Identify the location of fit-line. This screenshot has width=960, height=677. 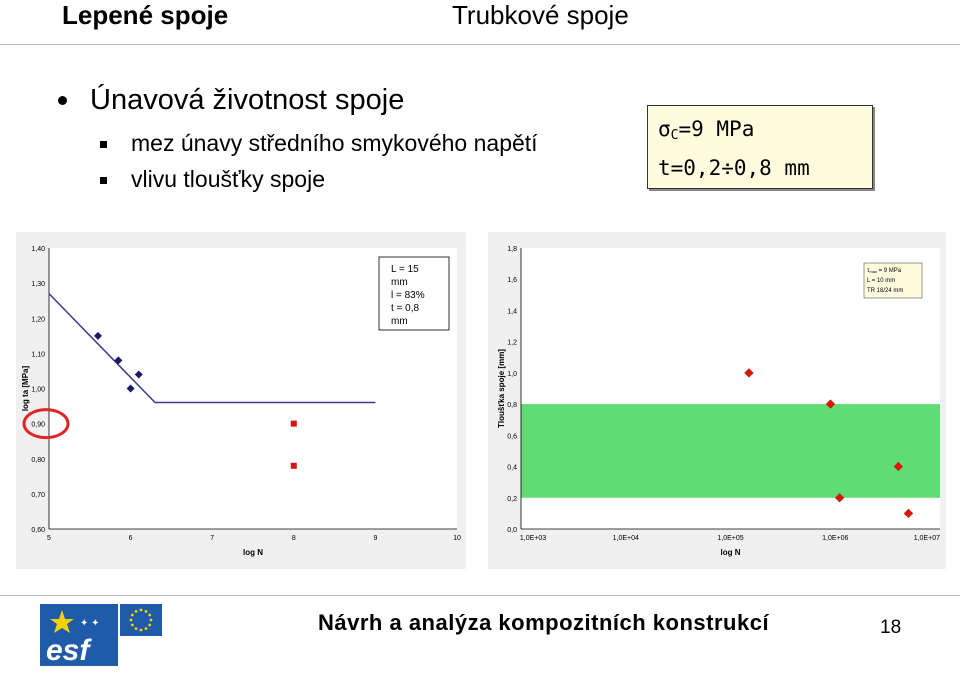
(212, 348).